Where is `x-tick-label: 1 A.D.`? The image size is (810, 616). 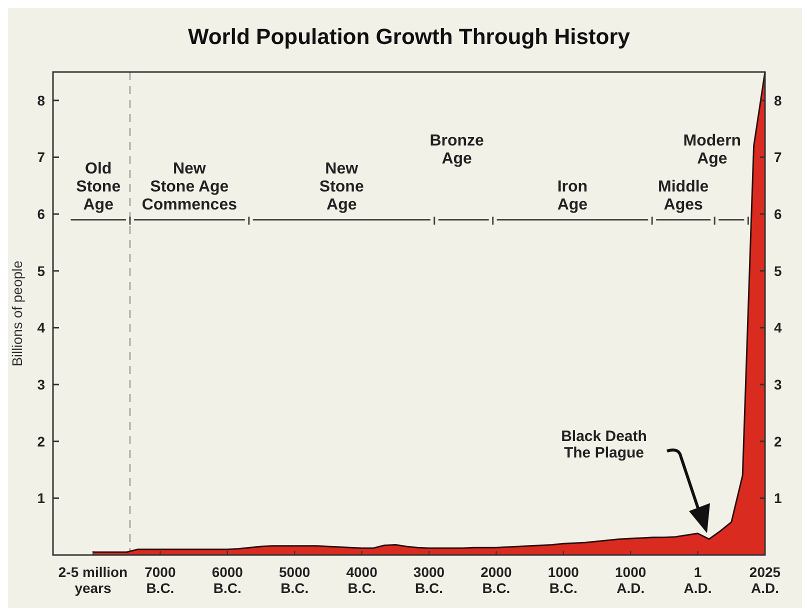 x-tick-label: 1 A.D. is located at coordinates (698, 580).